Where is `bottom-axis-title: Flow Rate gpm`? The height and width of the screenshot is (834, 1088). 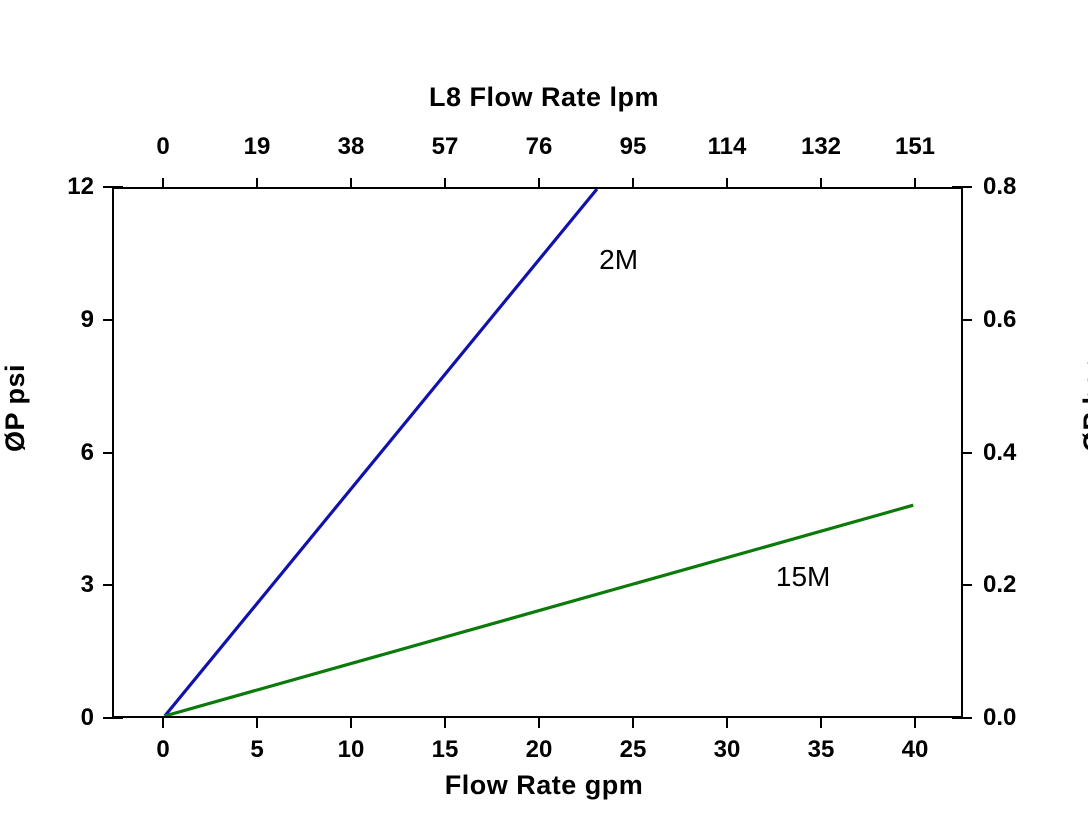
bottom-axis-title: Flow Rate gpm is located at coordinates (544, 785).